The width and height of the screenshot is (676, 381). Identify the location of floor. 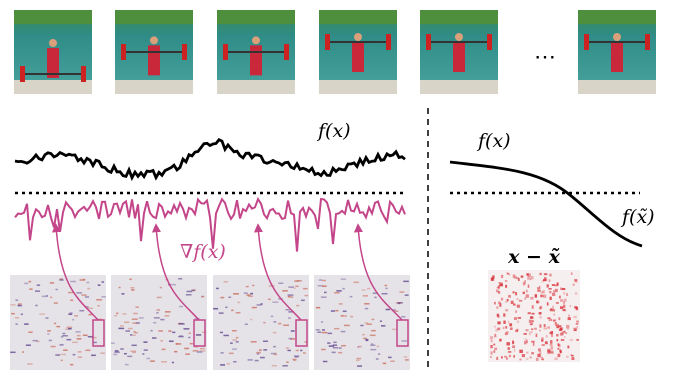
(358, 87).